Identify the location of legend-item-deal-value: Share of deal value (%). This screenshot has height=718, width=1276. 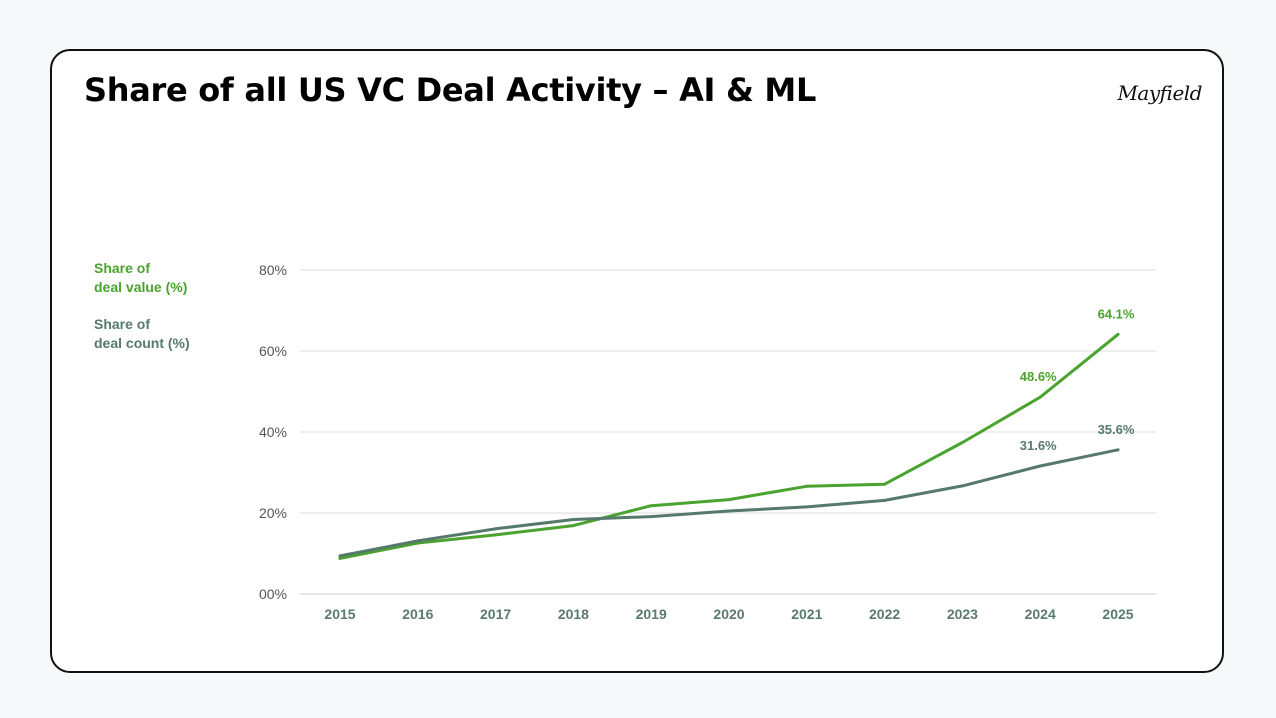
(164, 278).